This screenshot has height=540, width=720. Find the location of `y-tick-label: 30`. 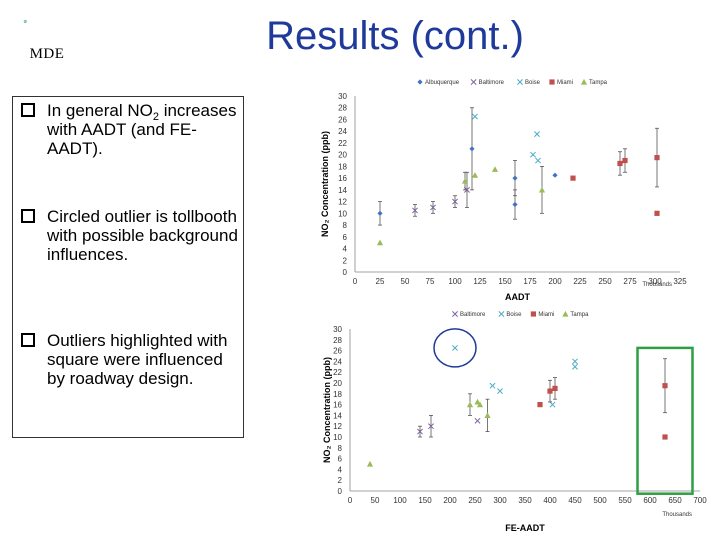

y-tick-label: 30 is located at coordinates (342, 96).